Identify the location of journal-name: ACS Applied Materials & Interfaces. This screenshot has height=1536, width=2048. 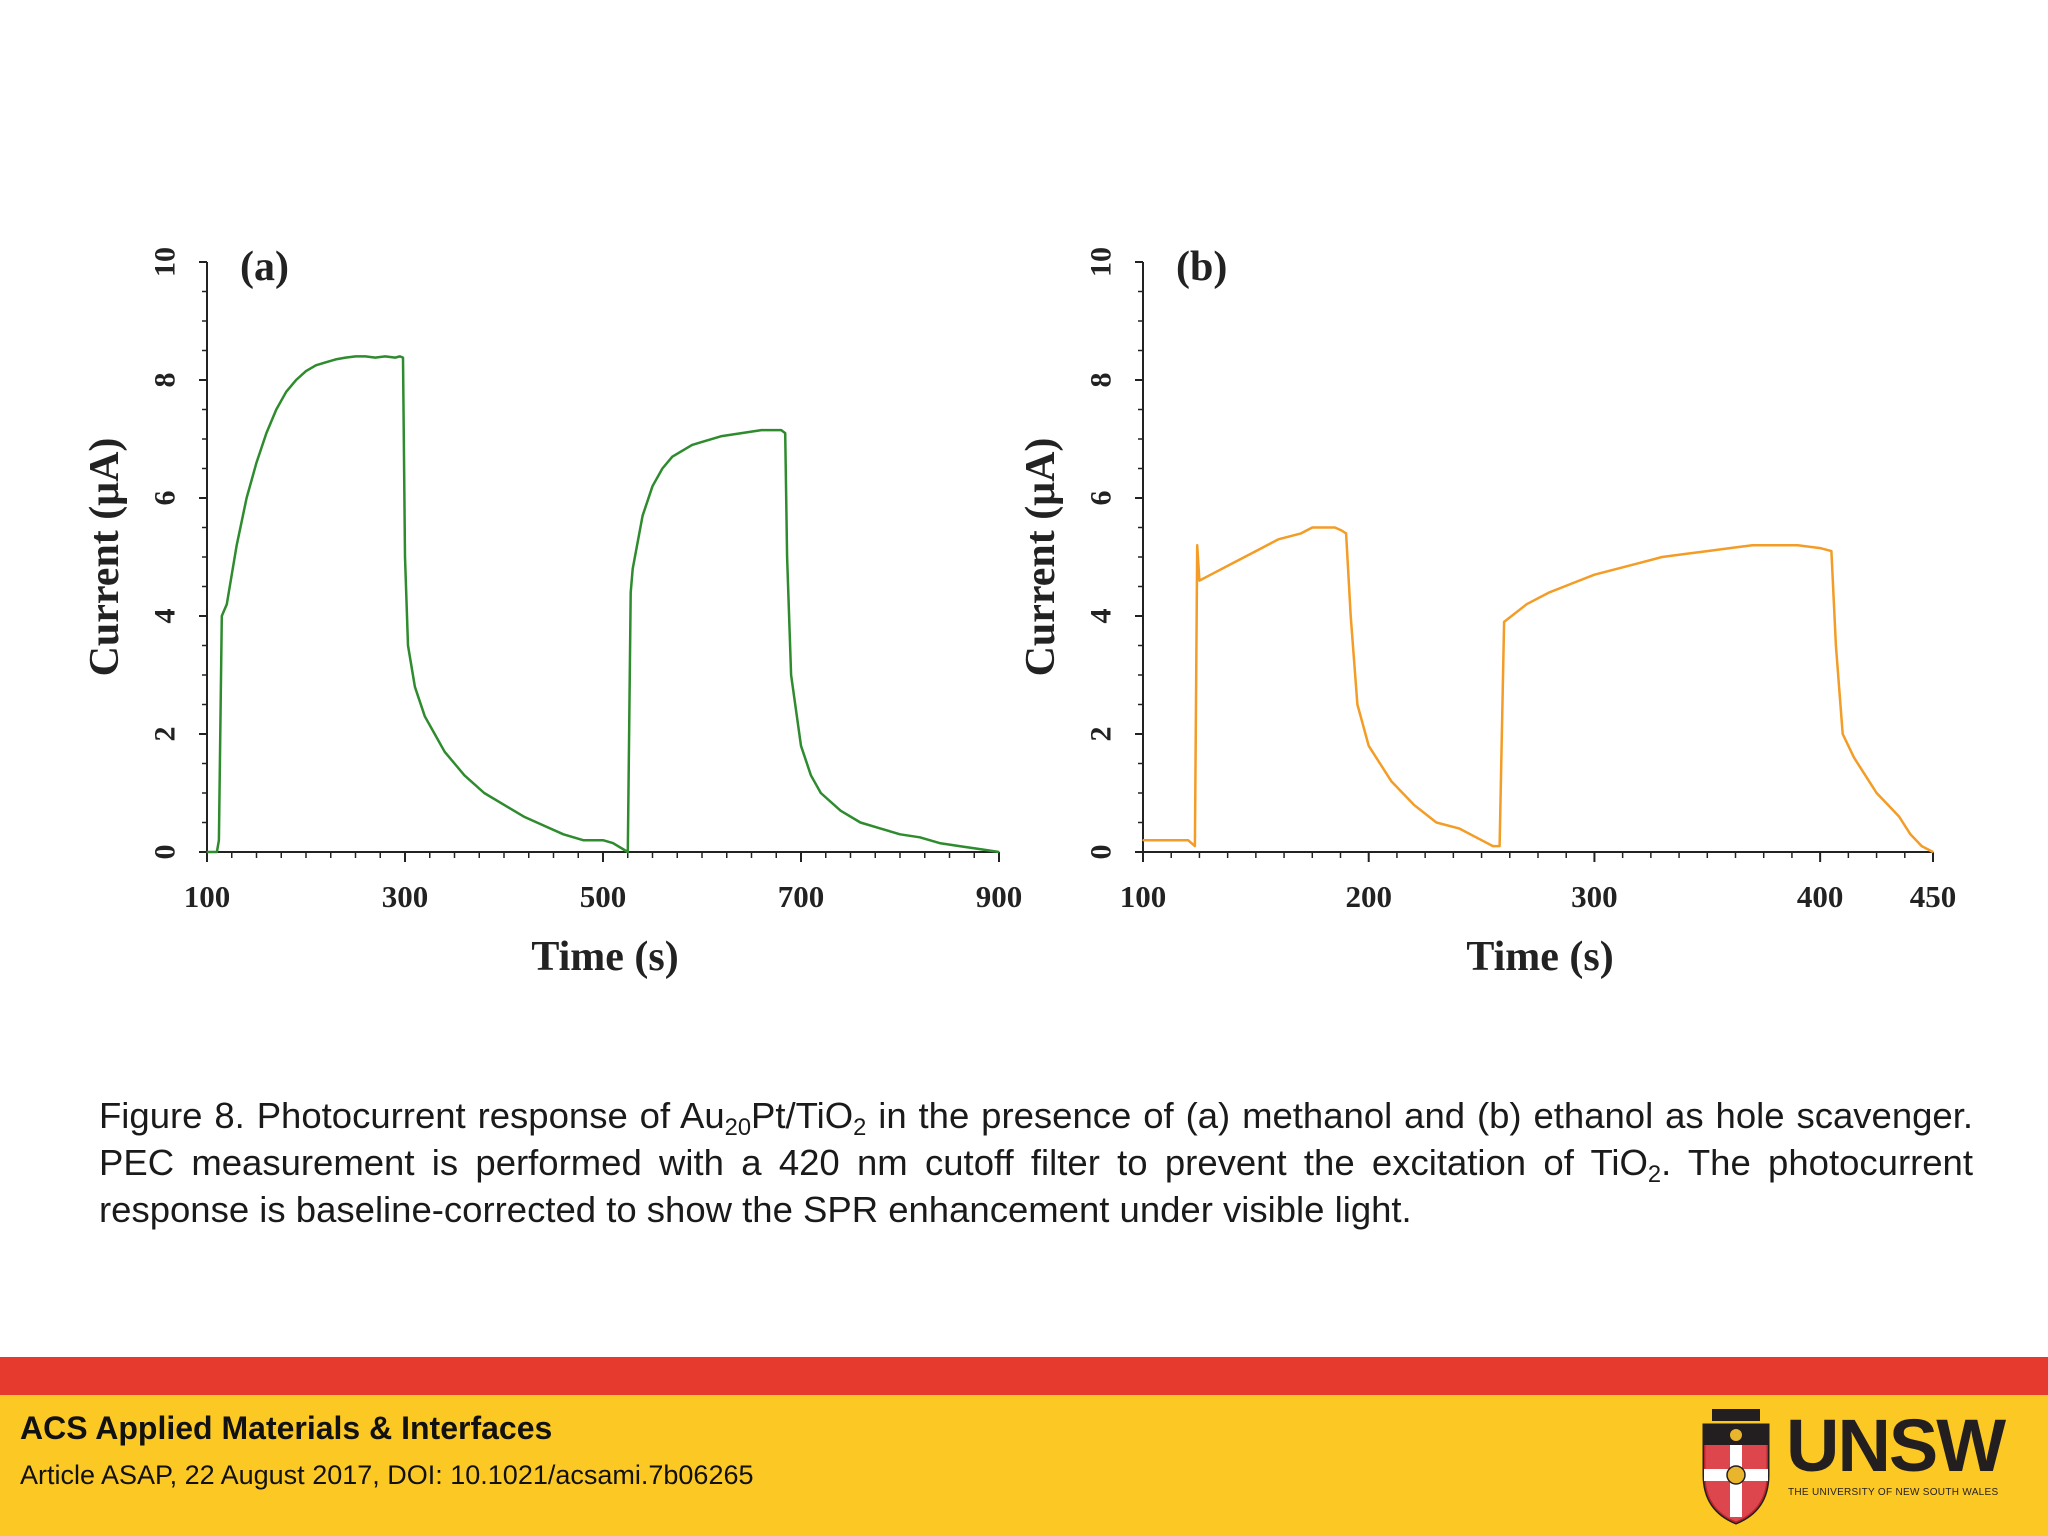
(286, 1428).